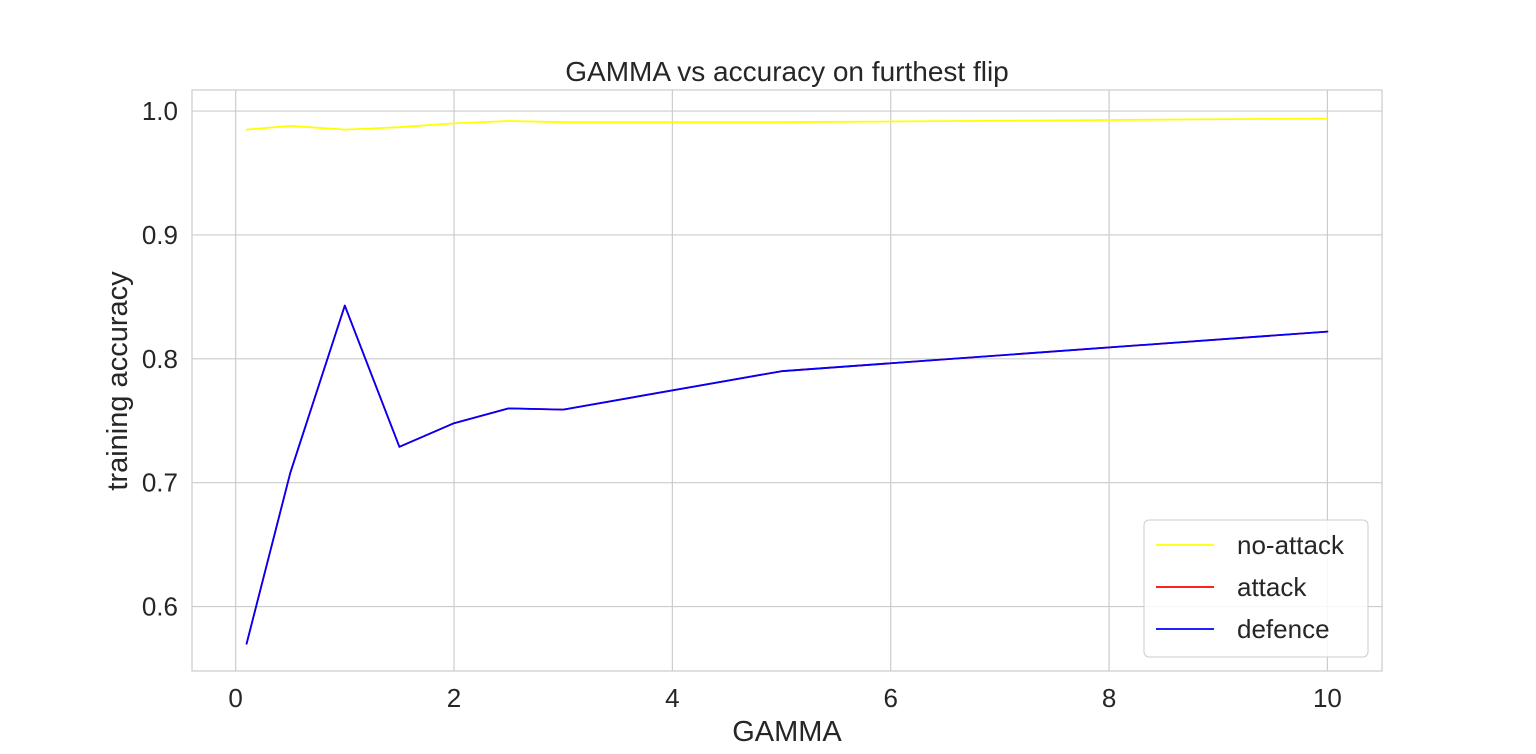 The width and height of the screenshot is (1536, 754). What do you see at coordinates (787, 124) in the screenshot?
I see `series-line-no-attack` at bounding box center [787, 124].